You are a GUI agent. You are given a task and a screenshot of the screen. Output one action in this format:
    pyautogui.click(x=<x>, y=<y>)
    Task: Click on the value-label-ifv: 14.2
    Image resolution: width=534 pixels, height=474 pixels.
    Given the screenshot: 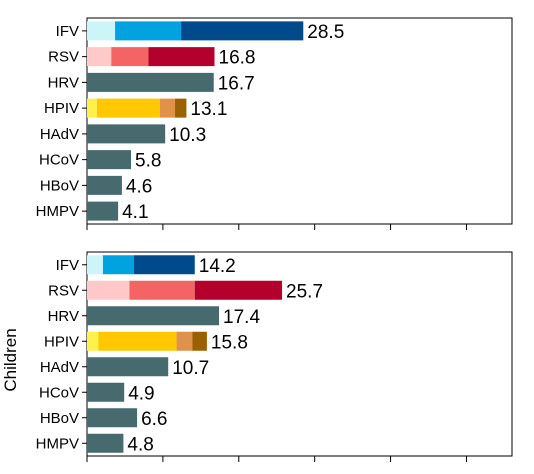 What is the action you would take?
    pyautogui.click(x=217, y=266)
    